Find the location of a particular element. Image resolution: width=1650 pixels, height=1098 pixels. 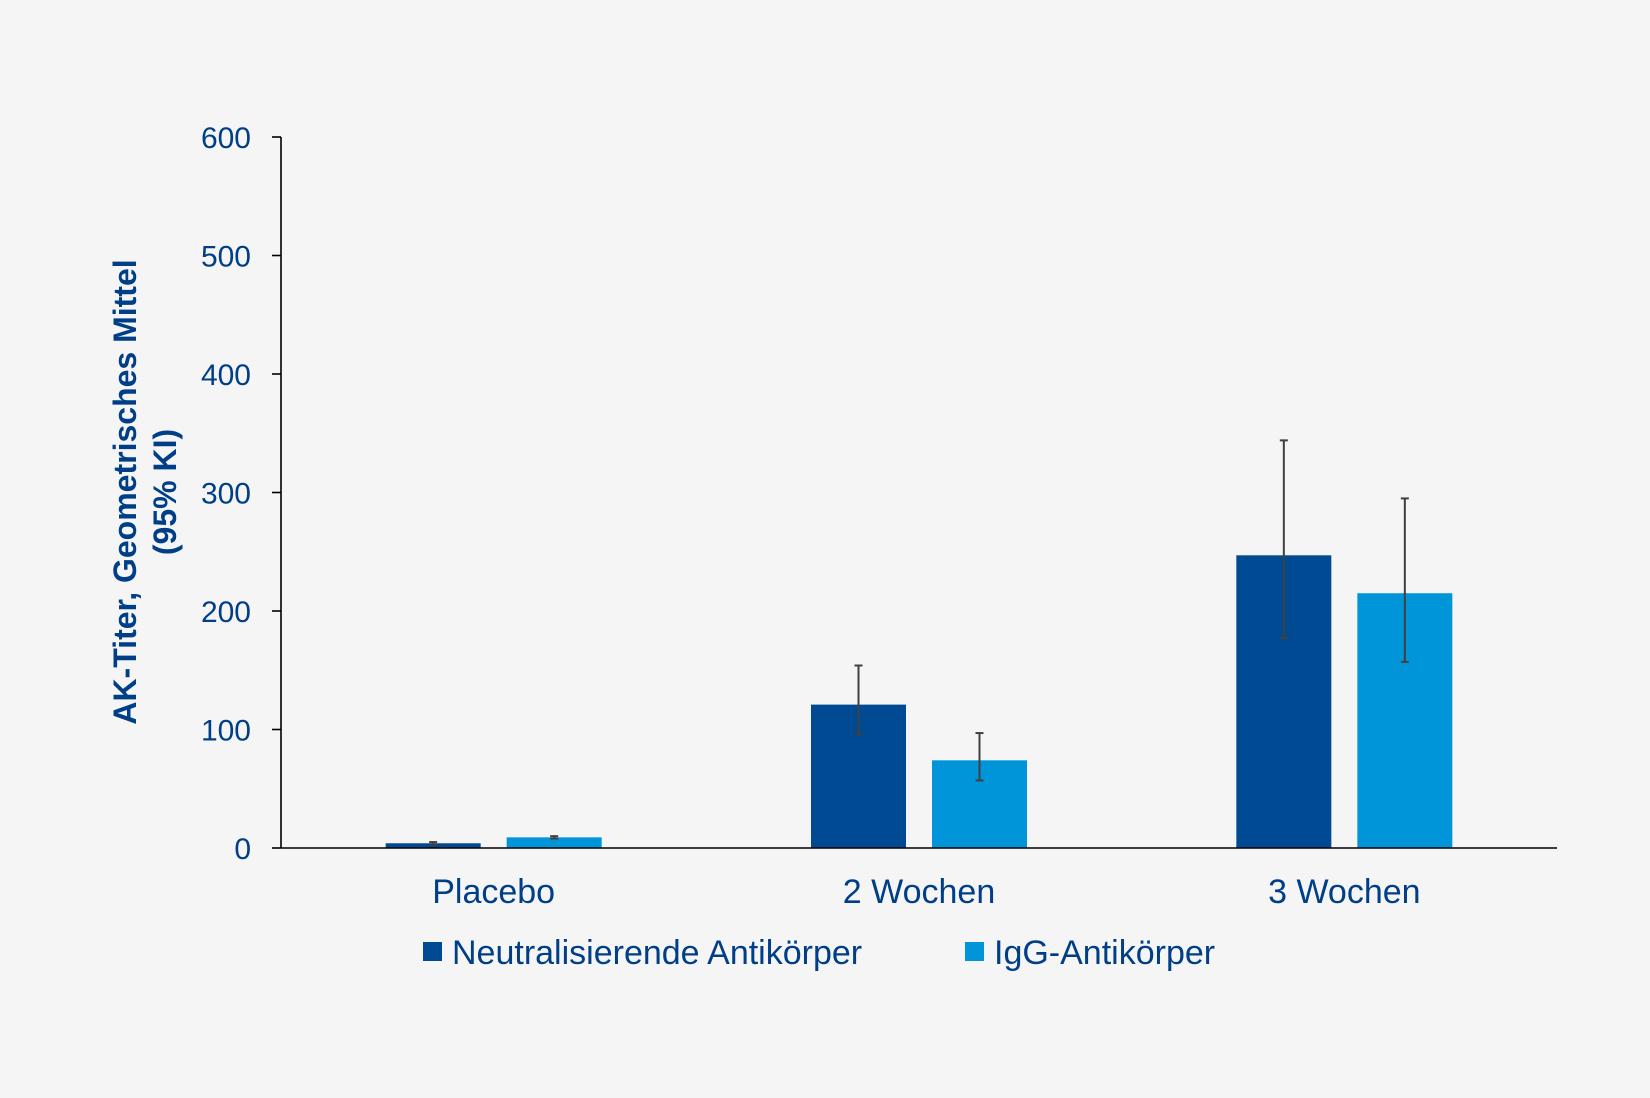

y-tick-label: 200 is located at coordinates (226, 612).